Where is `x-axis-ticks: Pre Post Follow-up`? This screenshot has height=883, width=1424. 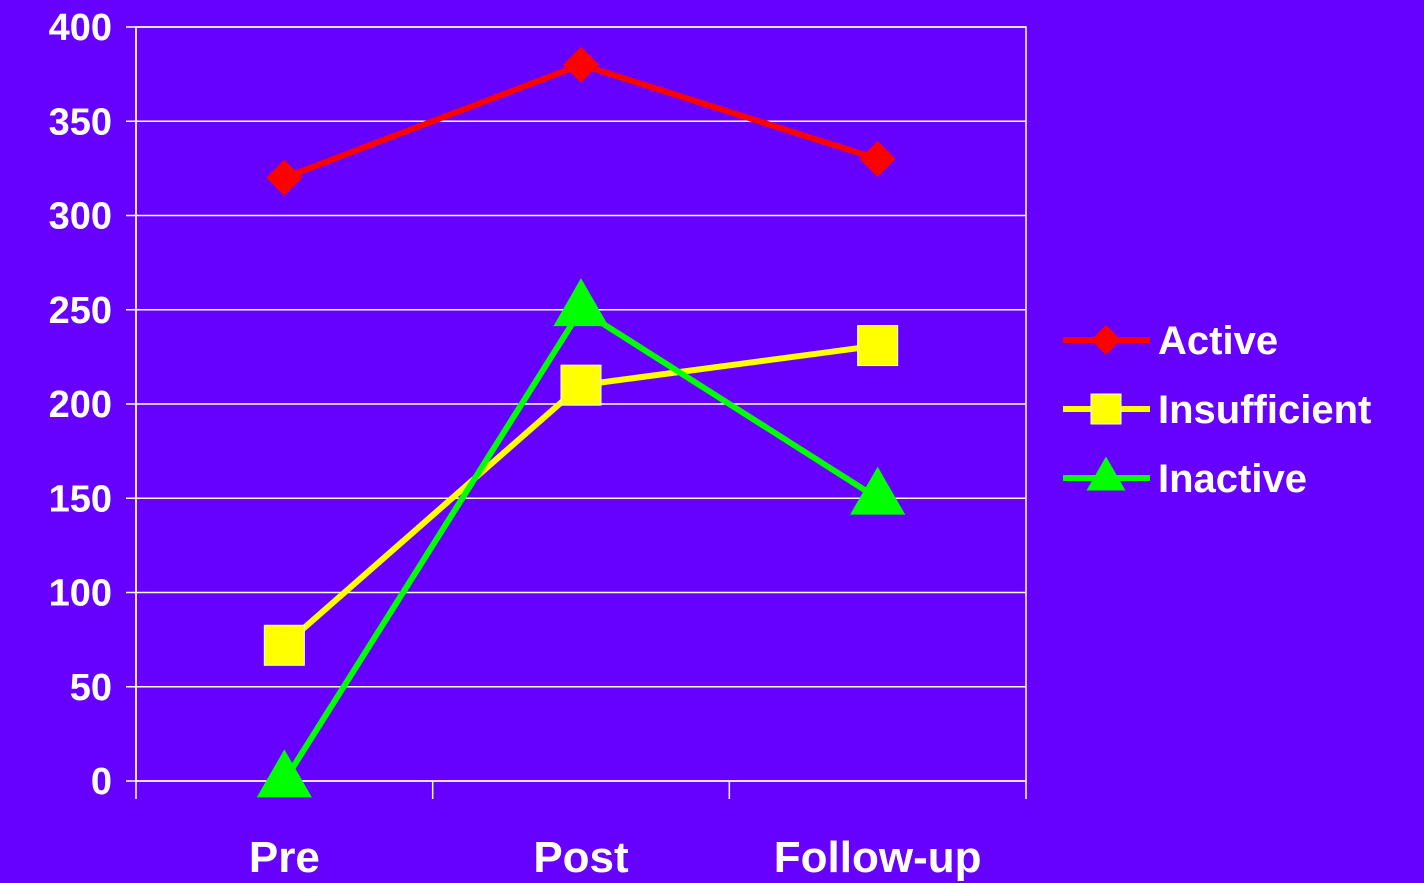
x-axis-ticks: Pre Post Follow-up is located at coordinates (581, 831).